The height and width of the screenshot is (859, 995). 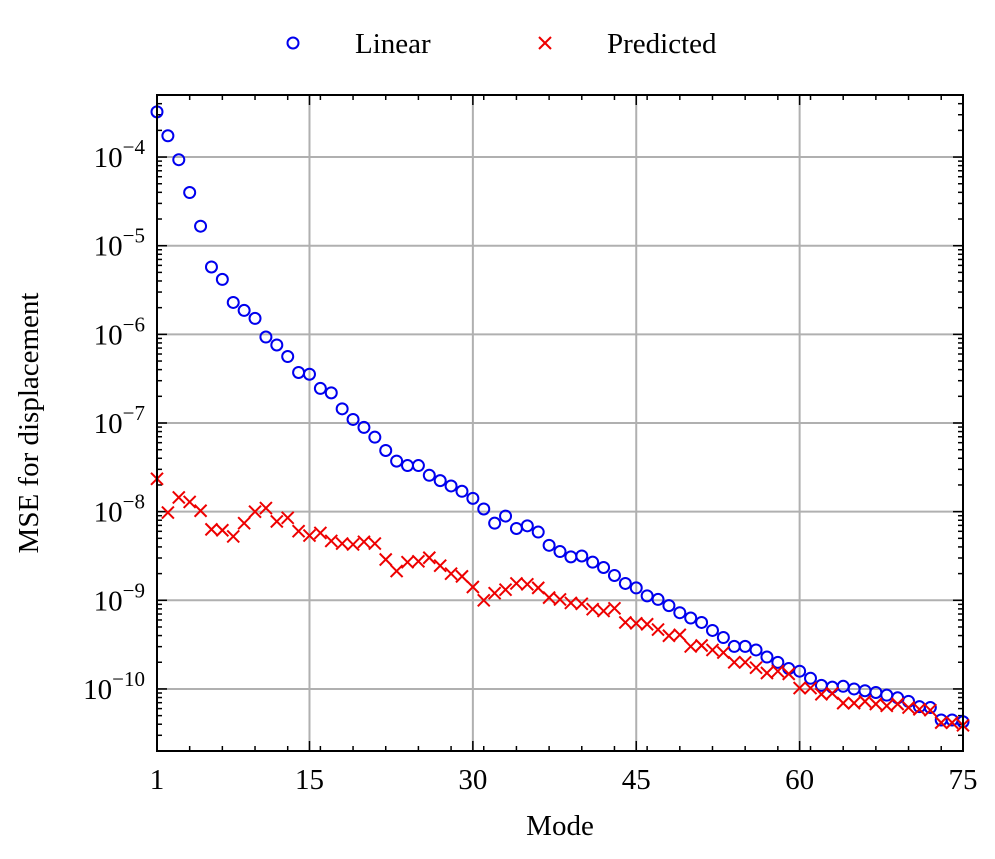 I want to click on legend-predicted-marker, so click(x=545, y=43).